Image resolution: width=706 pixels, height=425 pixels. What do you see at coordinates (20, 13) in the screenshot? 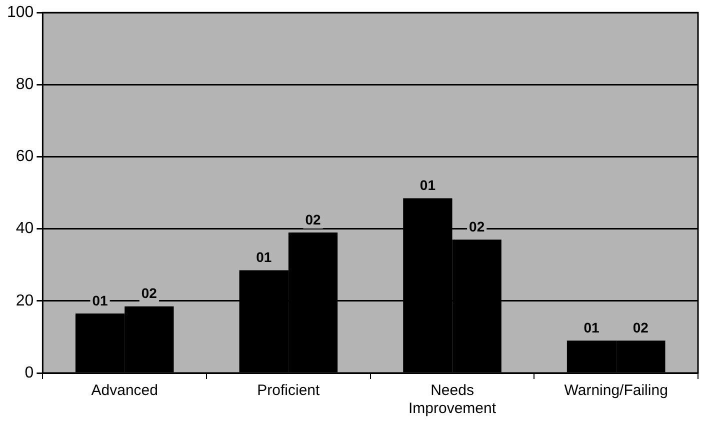
I see `y-tick-label: 100` at bounding box center [20, 13].